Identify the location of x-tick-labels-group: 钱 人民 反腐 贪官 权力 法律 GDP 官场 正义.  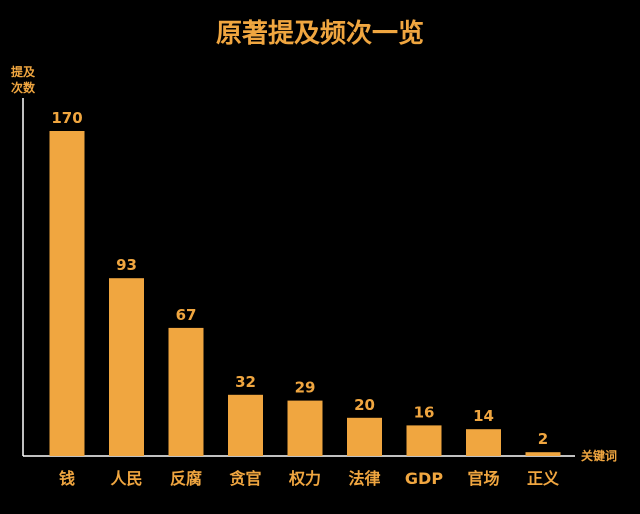
(309, 478).